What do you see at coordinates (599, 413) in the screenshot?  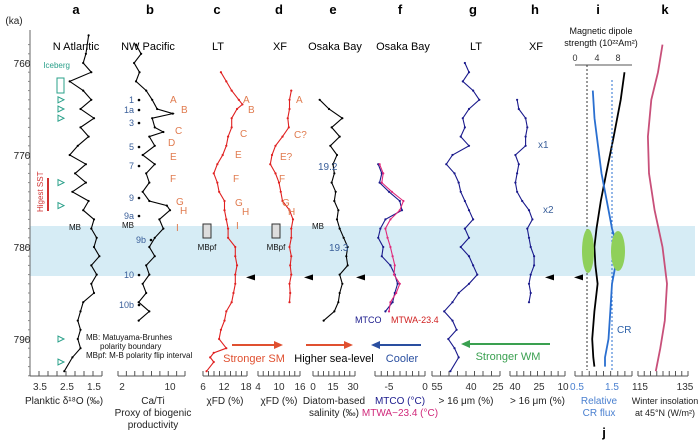 I see `x-axis-label-j: CR flux` at bounding box center [599, 413].